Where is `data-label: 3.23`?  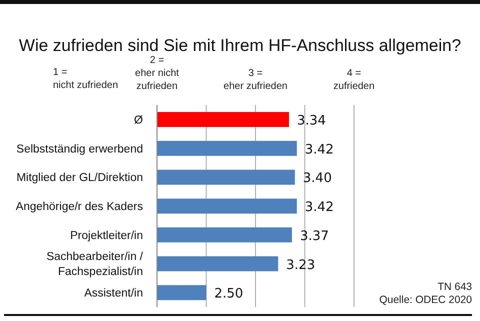
data-label: 3.23 is located at coordinates (301, 265).